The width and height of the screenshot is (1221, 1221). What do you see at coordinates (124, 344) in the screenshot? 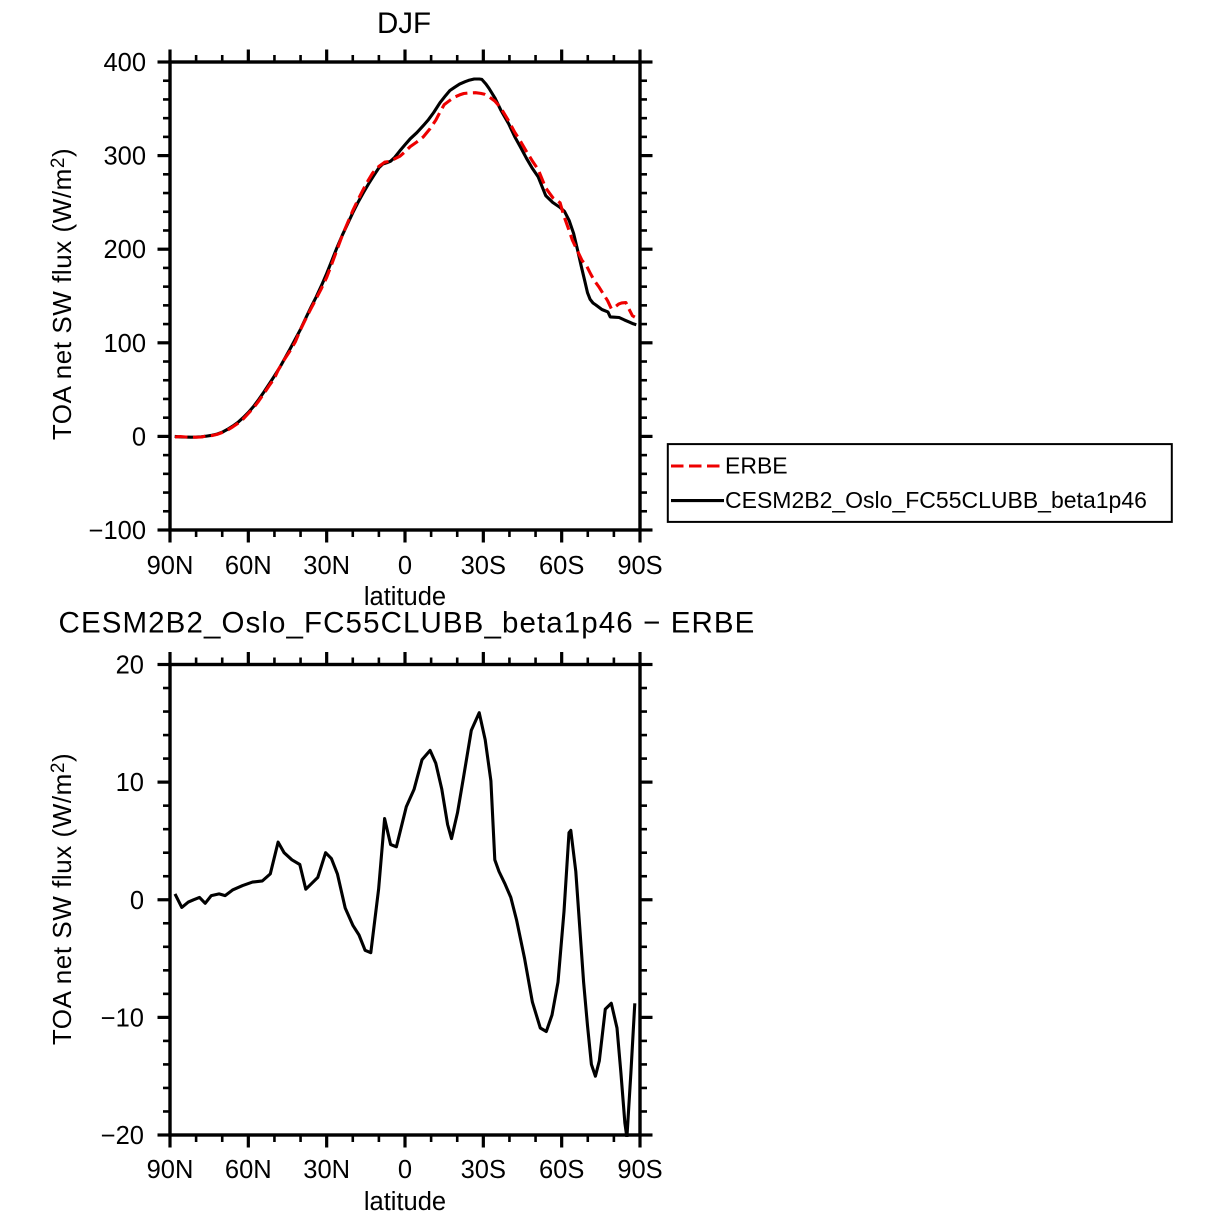
I see `svg-text: 100` at bounding box center [124, 344].